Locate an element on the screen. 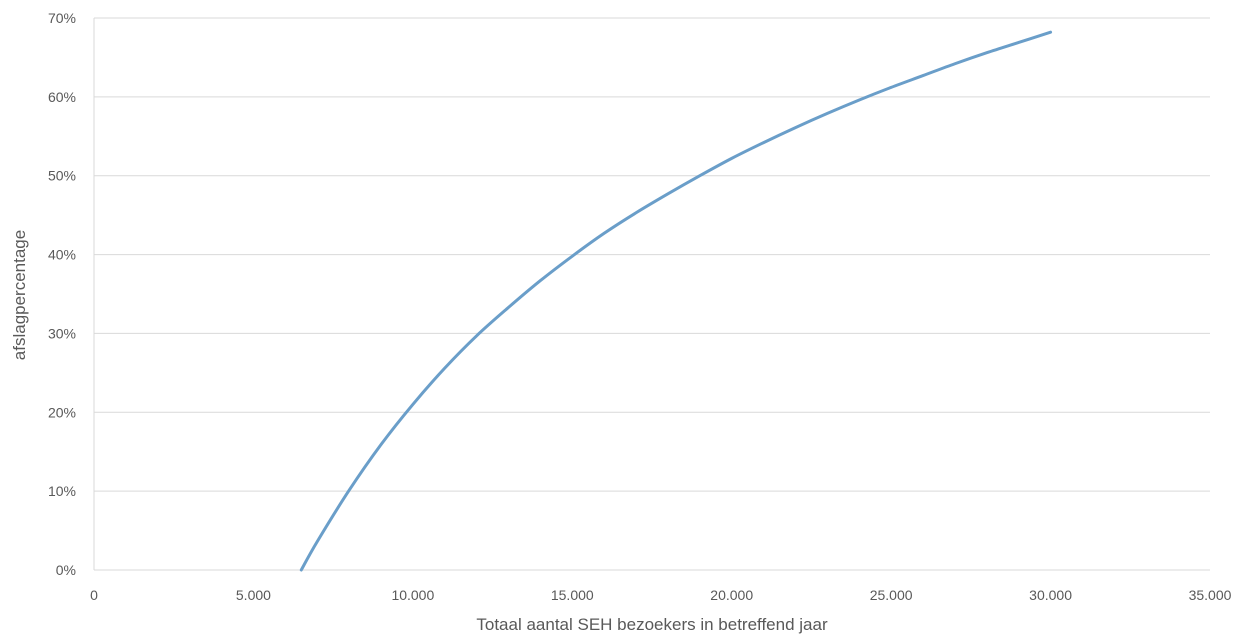 The height and width of the screenshot is (638, 1243). x-tick-label: 25.000 is located at coordinates (891, 595).